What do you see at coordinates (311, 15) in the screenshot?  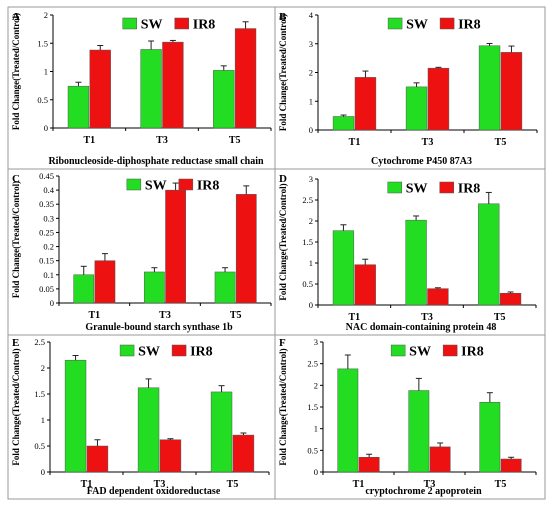 I see `y-tick-label: 4` at bounding box center [311, 15].